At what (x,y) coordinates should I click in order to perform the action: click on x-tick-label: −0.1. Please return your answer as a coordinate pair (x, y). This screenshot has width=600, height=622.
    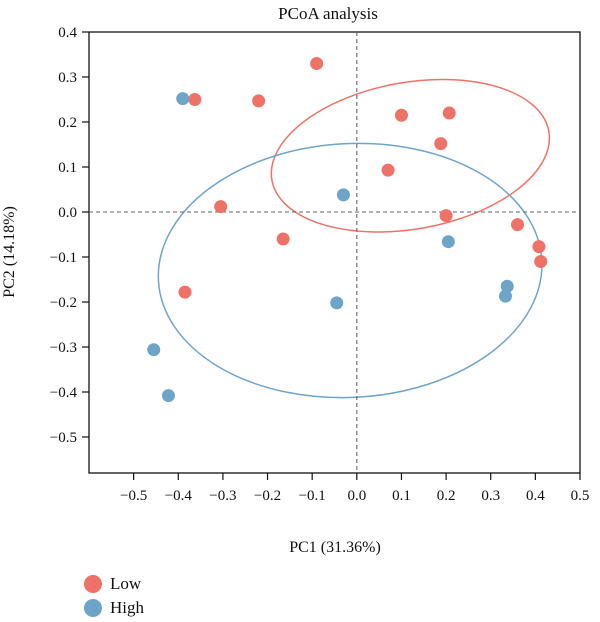
    Looking at the image, I should click on (312, 496).